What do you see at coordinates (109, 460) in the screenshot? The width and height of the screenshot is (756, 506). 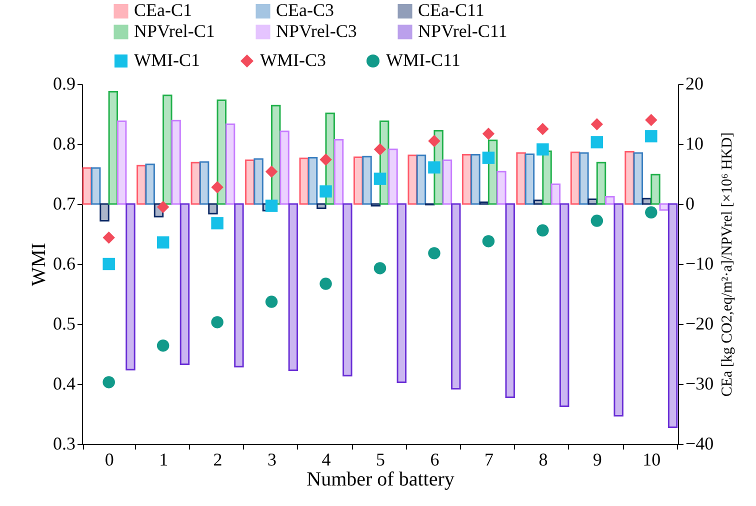 I see `x-tick-label: 0` at bounding box center [109, 460].